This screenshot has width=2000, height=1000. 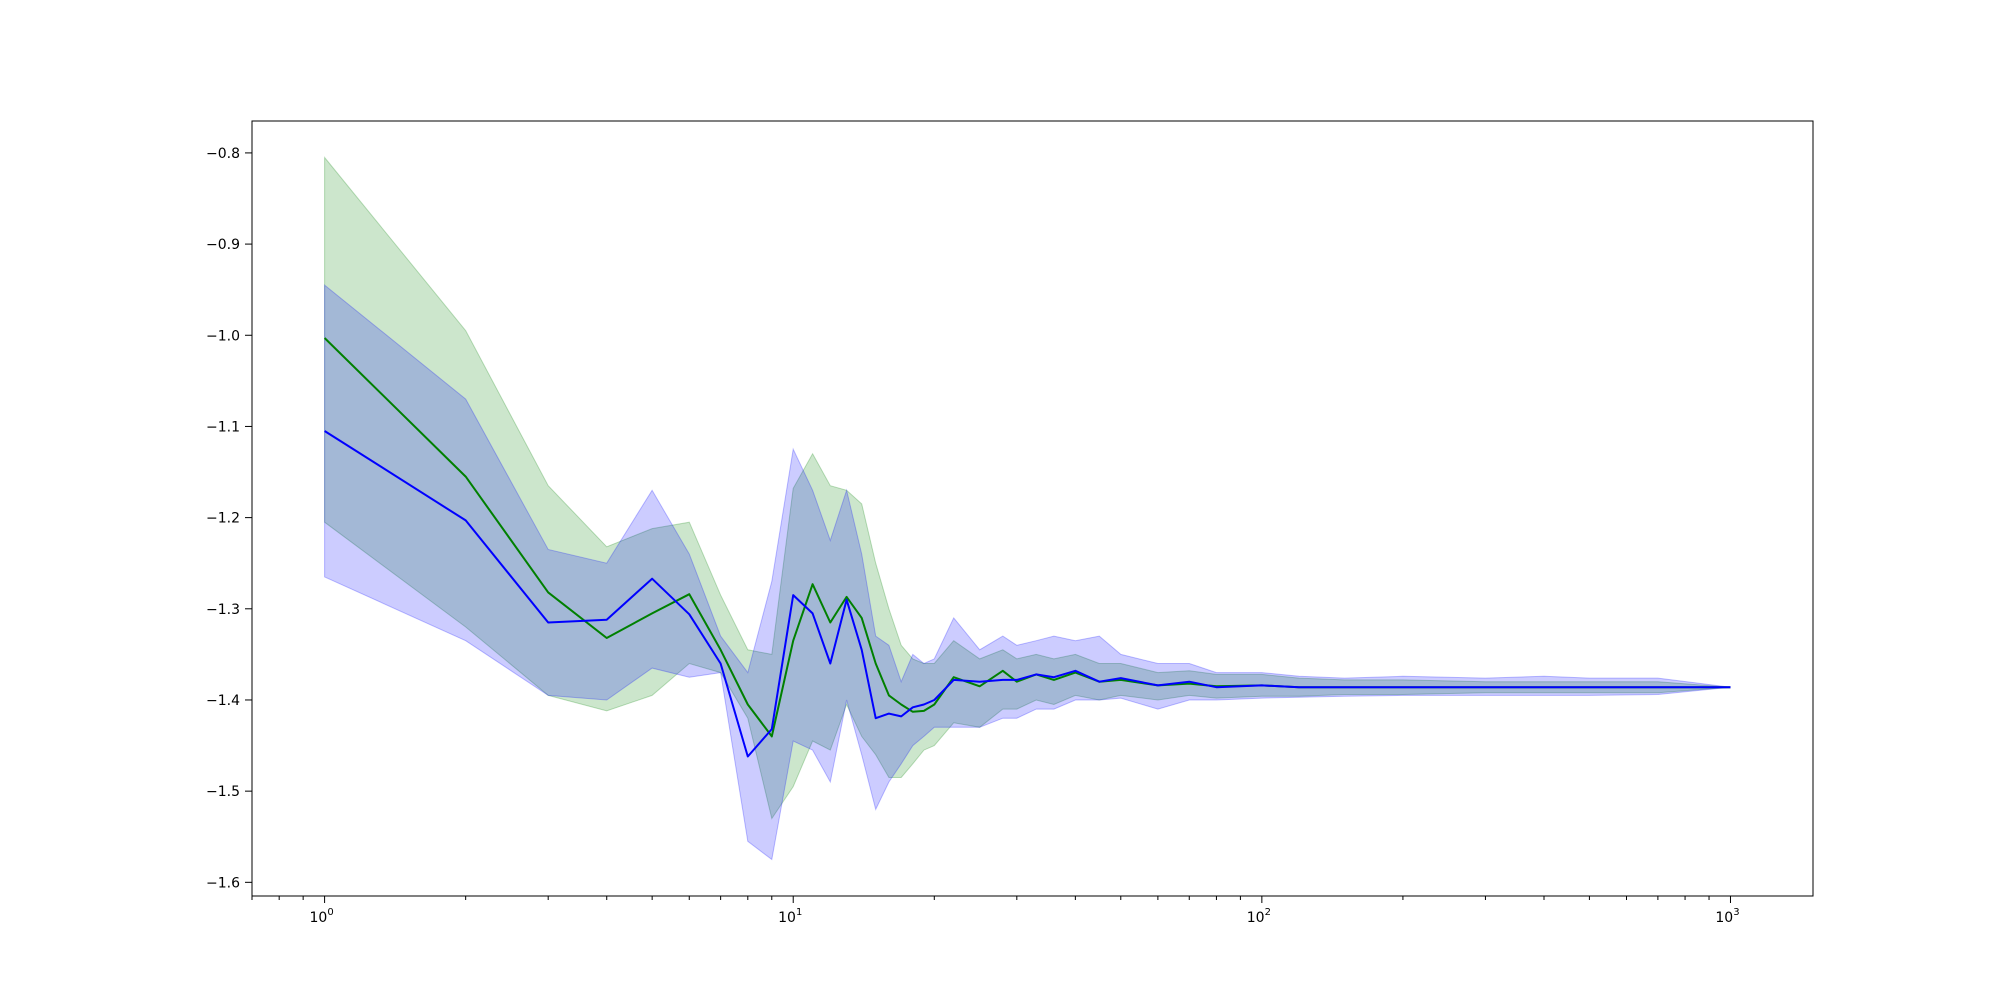 What do you see at coordinates (223, 883) in the screenshot?
I see `y-tick-label: −1.6` at bounding box center [223, 883].